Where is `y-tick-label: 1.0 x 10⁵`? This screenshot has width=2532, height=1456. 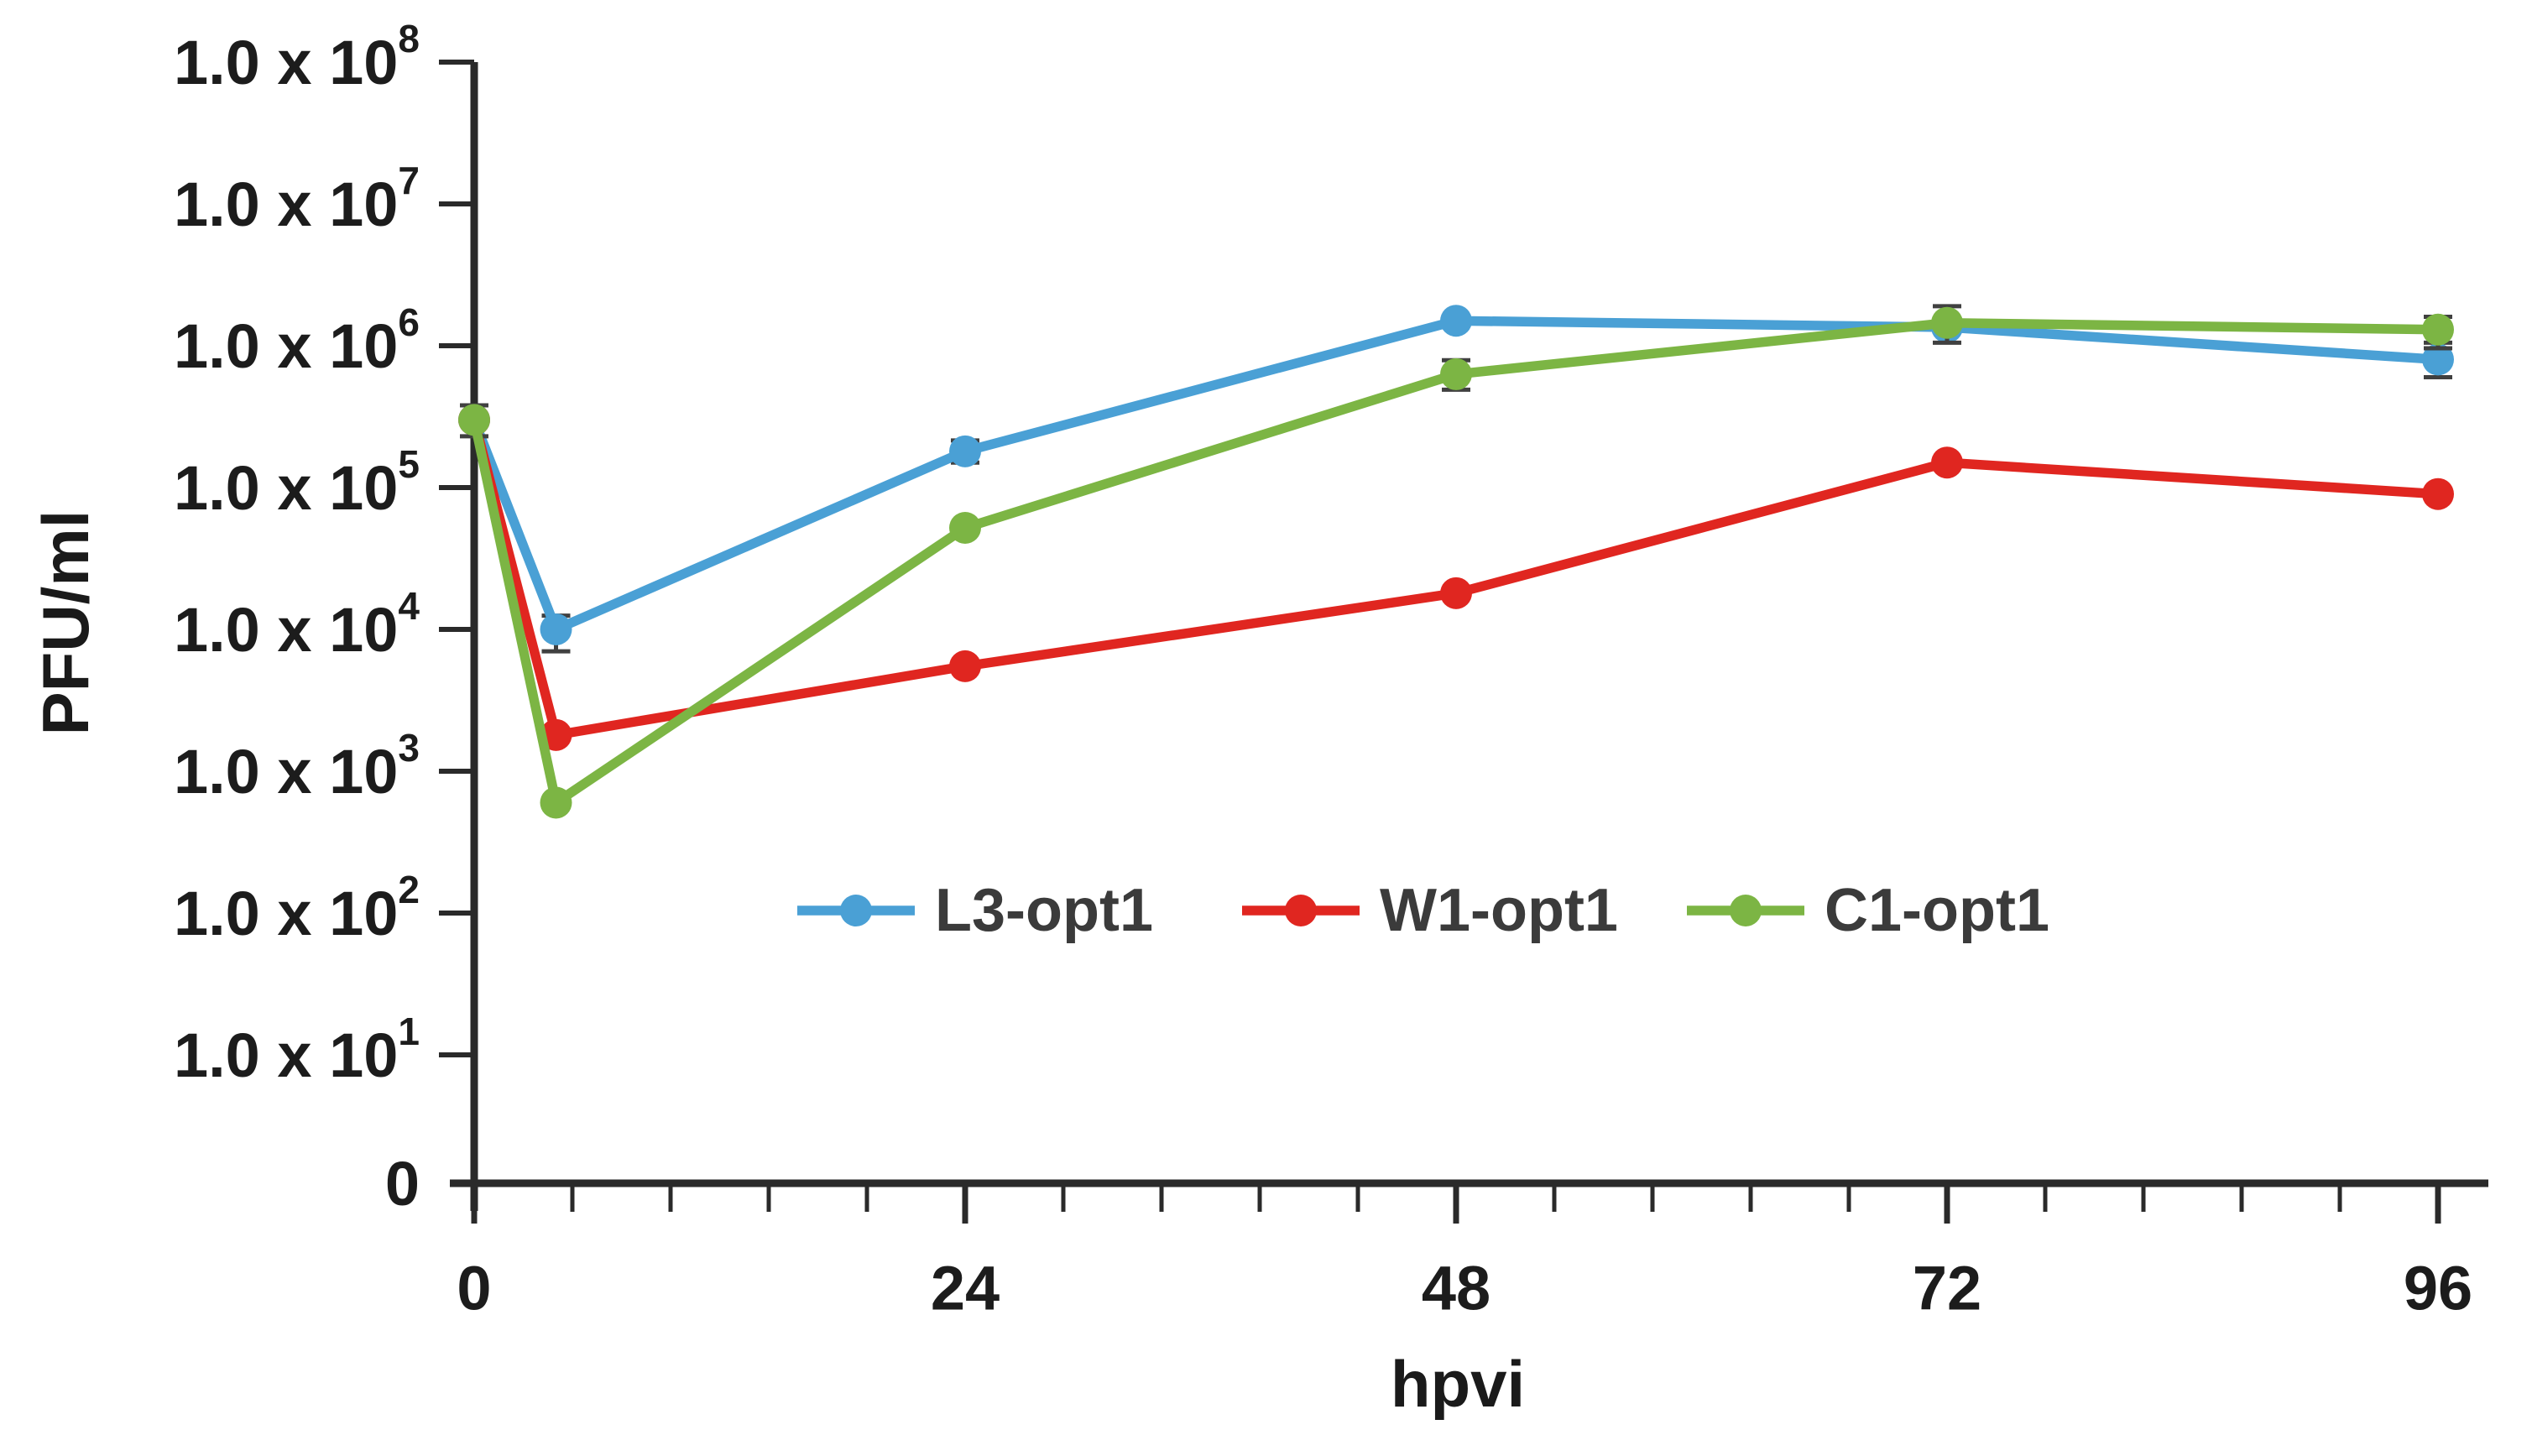
y-tick-label: 1.0 x 10⁵ is located at coordinates (297, 482).